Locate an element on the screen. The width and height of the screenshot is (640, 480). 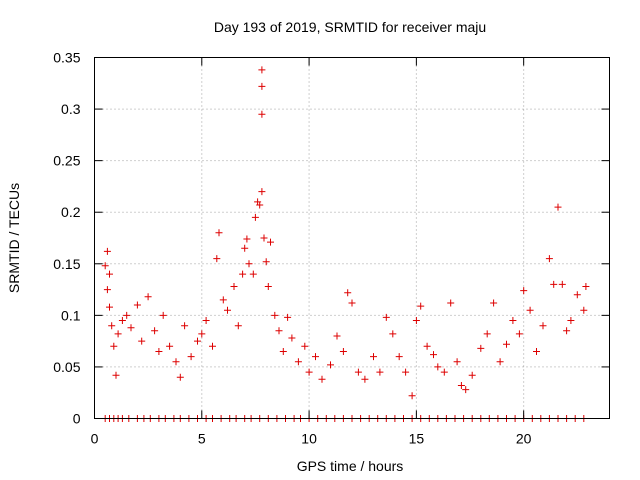
y-axis-label: SRMTID / TECUs is located at coordinates (14, 238).